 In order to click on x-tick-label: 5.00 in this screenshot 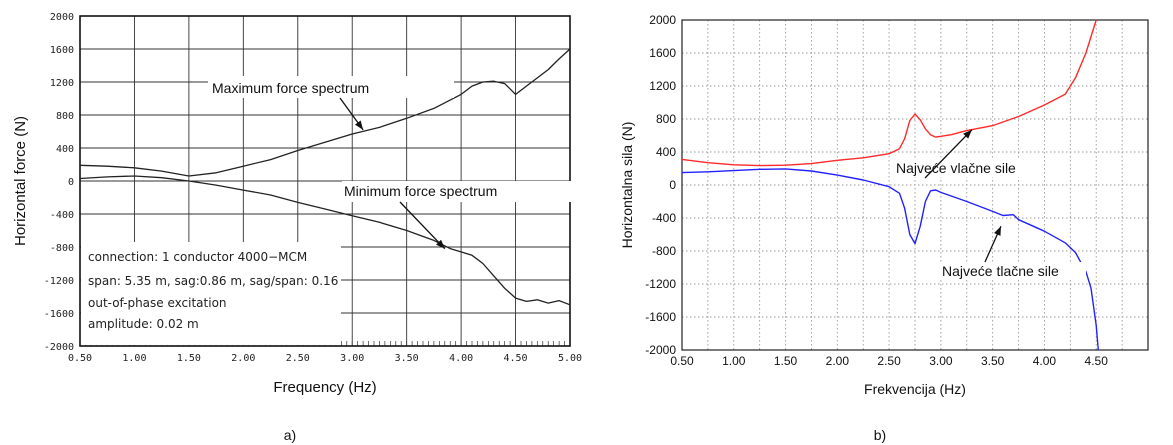, I will do `click(570, 358)`.